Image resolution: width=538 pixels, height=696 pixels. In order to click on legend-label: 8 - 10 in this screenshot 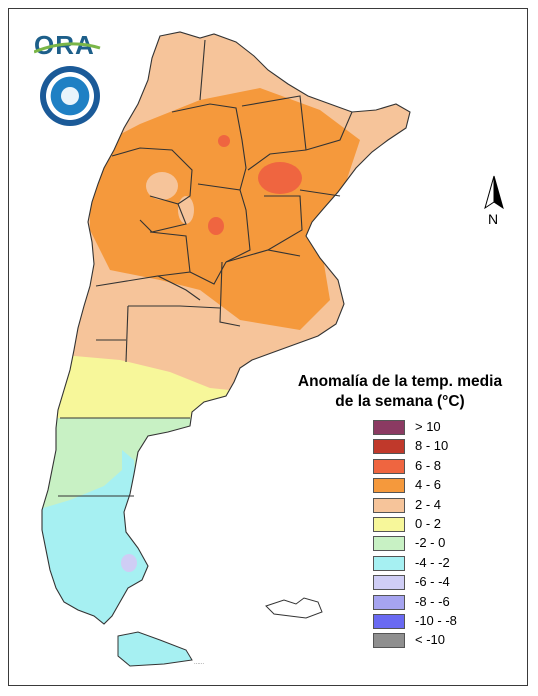, I will do `click(432, 446)`.